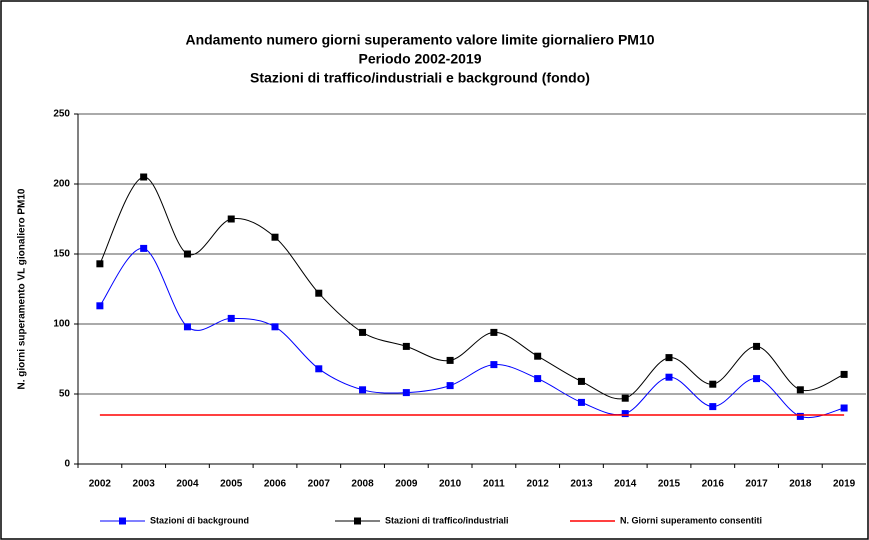 This screenshot has height=540, width=869. Describe the element at coordinates (61, 254) in the screenshot. I see `y-tick-label: 150` at that location.